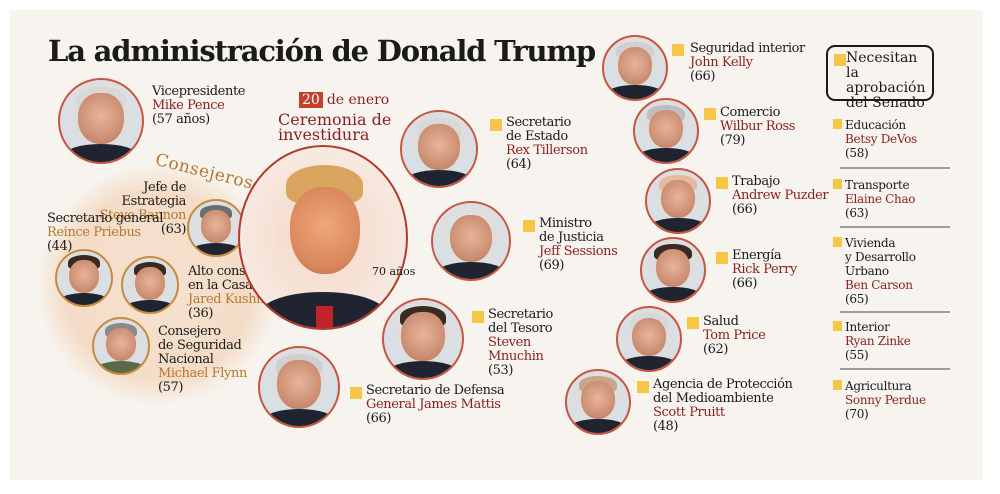  Describe the element at coordinates (764, 269) in the screenshot. I see `person-name: Rick Perry` at that location.